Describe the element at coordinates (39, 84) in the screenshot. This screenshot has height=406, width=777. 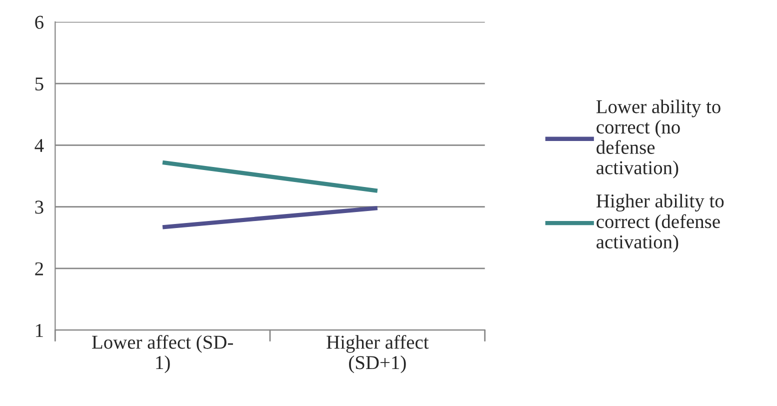
I see `y-tick-label: 5` at that location.